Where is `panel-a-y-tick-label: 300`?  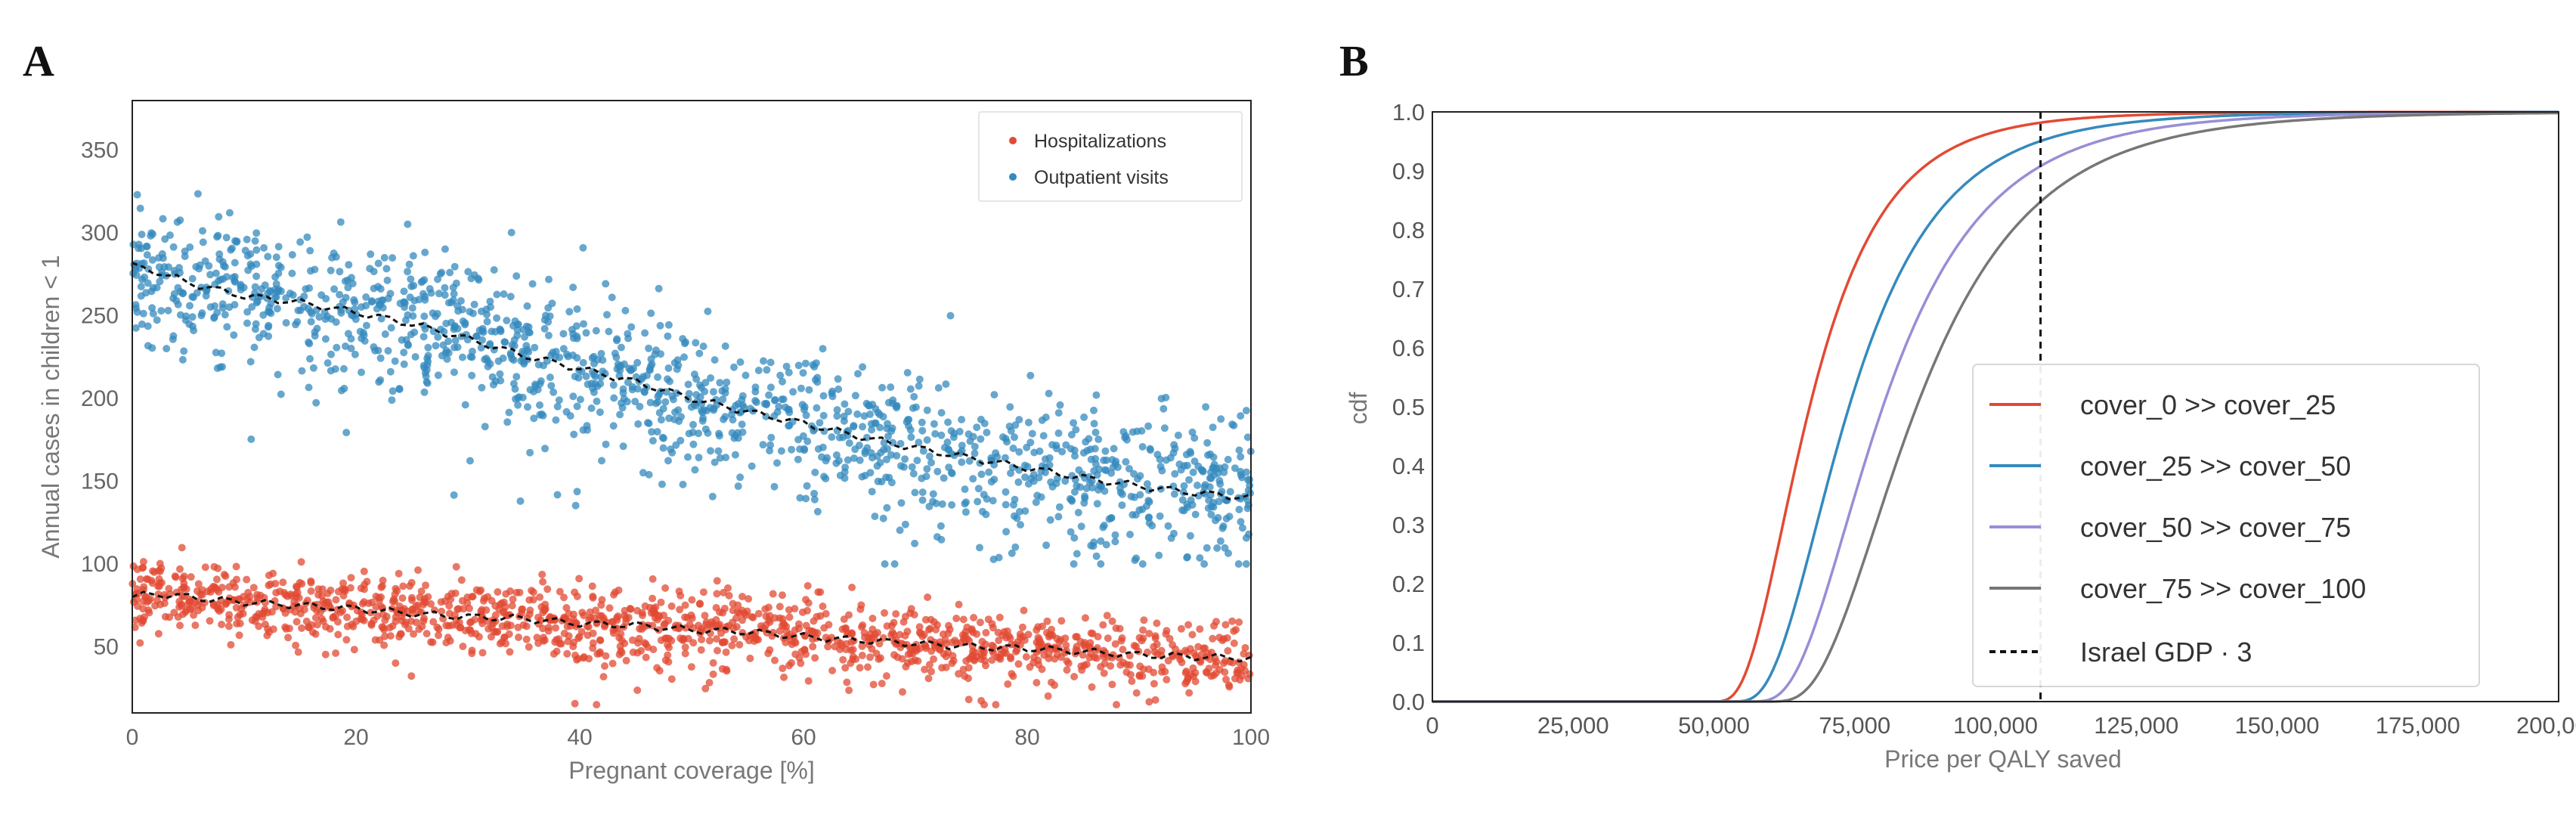
panel-a-y-tick-label: 300 is located at coordinates (100, 233).